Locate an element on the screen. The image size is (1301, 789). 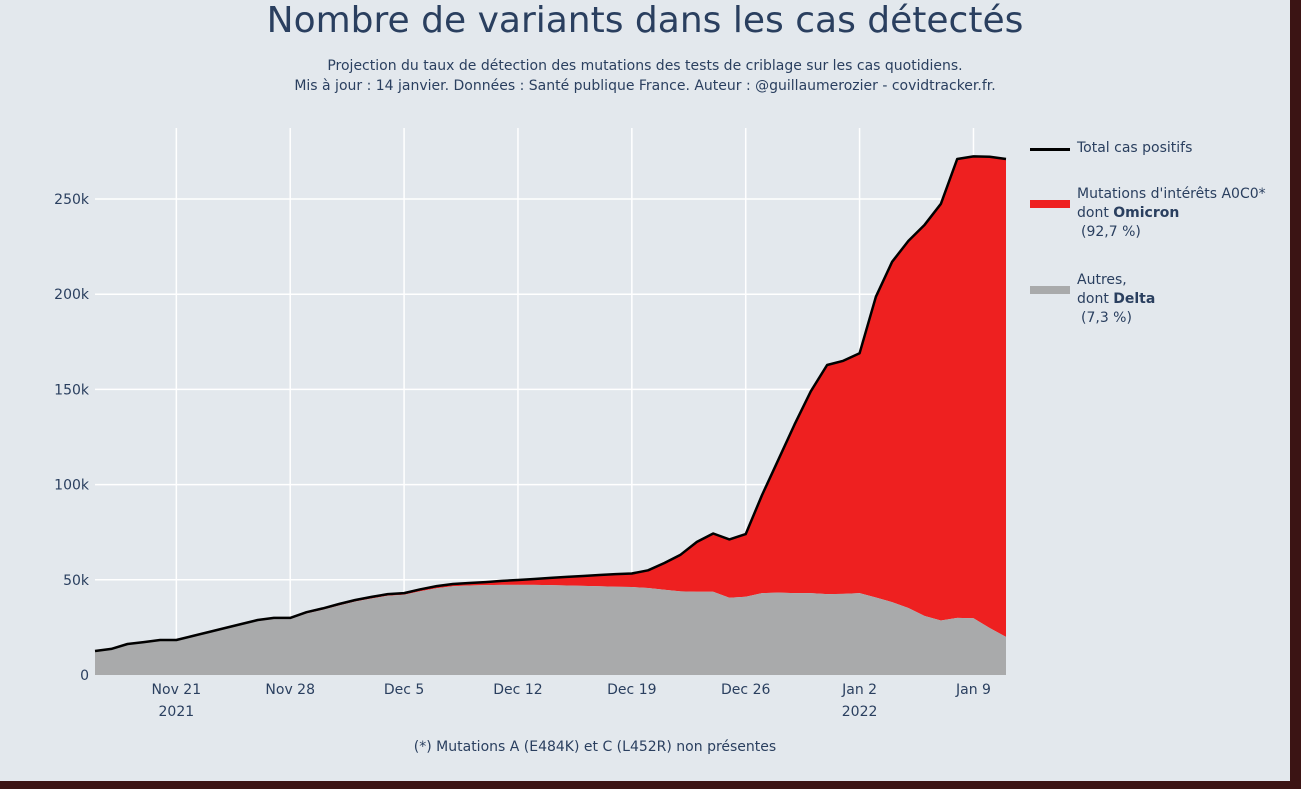
legend-omicron-pct: (92,7 %) is located at coordinates (1111, 232).